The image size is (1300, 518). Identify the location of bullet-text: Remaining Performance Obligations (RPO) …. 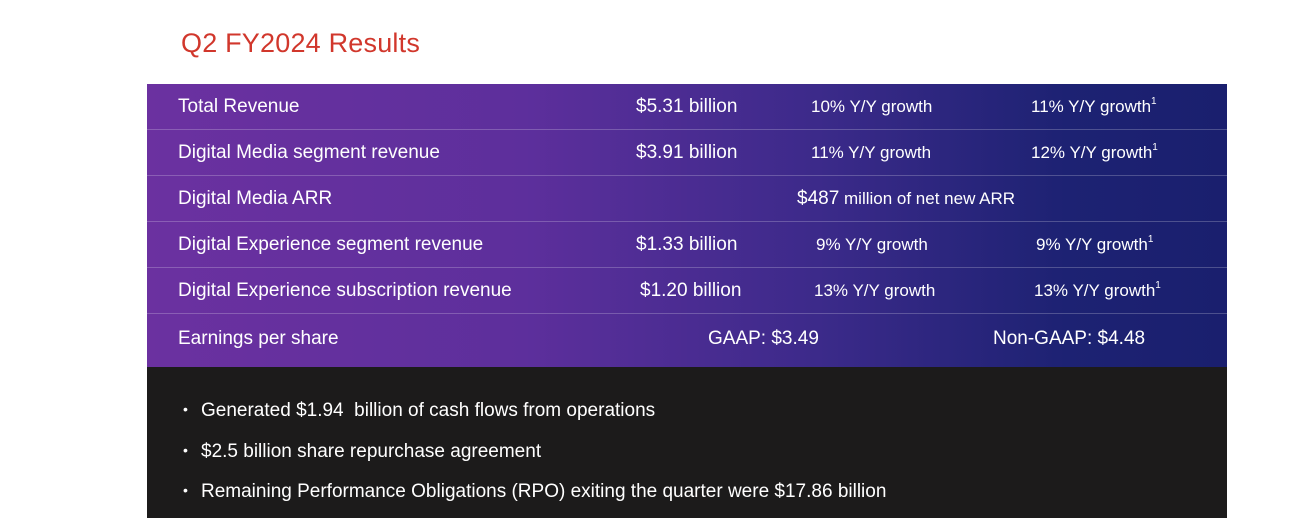
(544, 491).